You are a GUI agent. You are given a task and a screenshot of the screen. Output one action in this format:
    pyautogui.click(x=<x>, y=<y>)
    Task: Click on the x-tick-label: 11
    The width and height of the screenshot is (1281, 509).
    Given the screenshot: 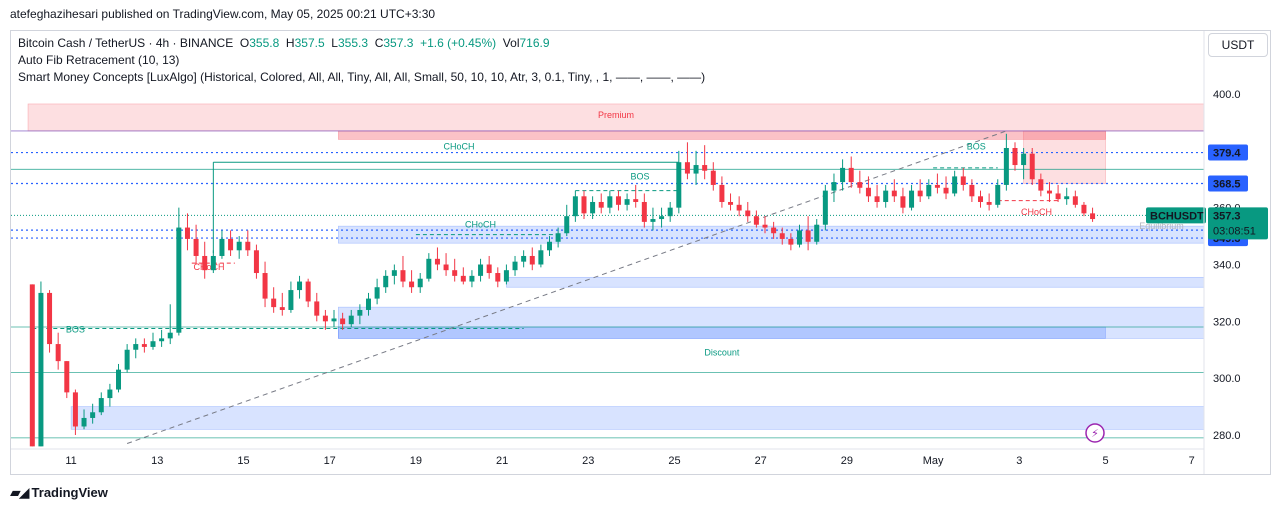 What is the action you would take?
    pyautogui.click(x=70, y=461)
    